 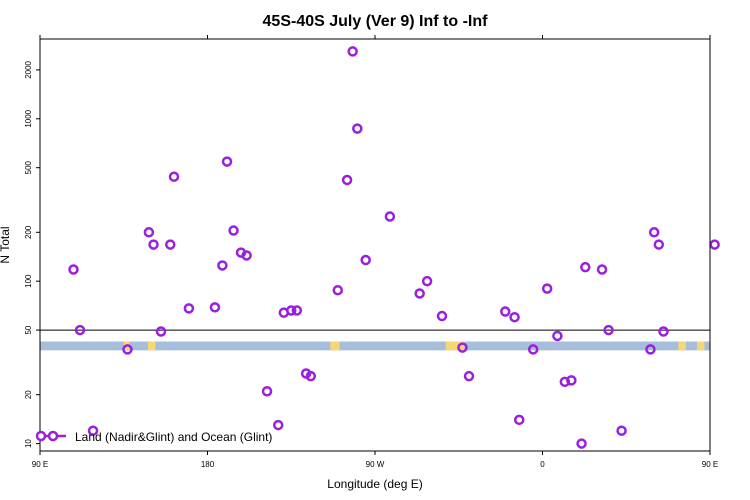 What do you see at coordinates (6, 244) in the screenshot?
I see `y-axis-label: N Total` at bounding box center [6, 244].